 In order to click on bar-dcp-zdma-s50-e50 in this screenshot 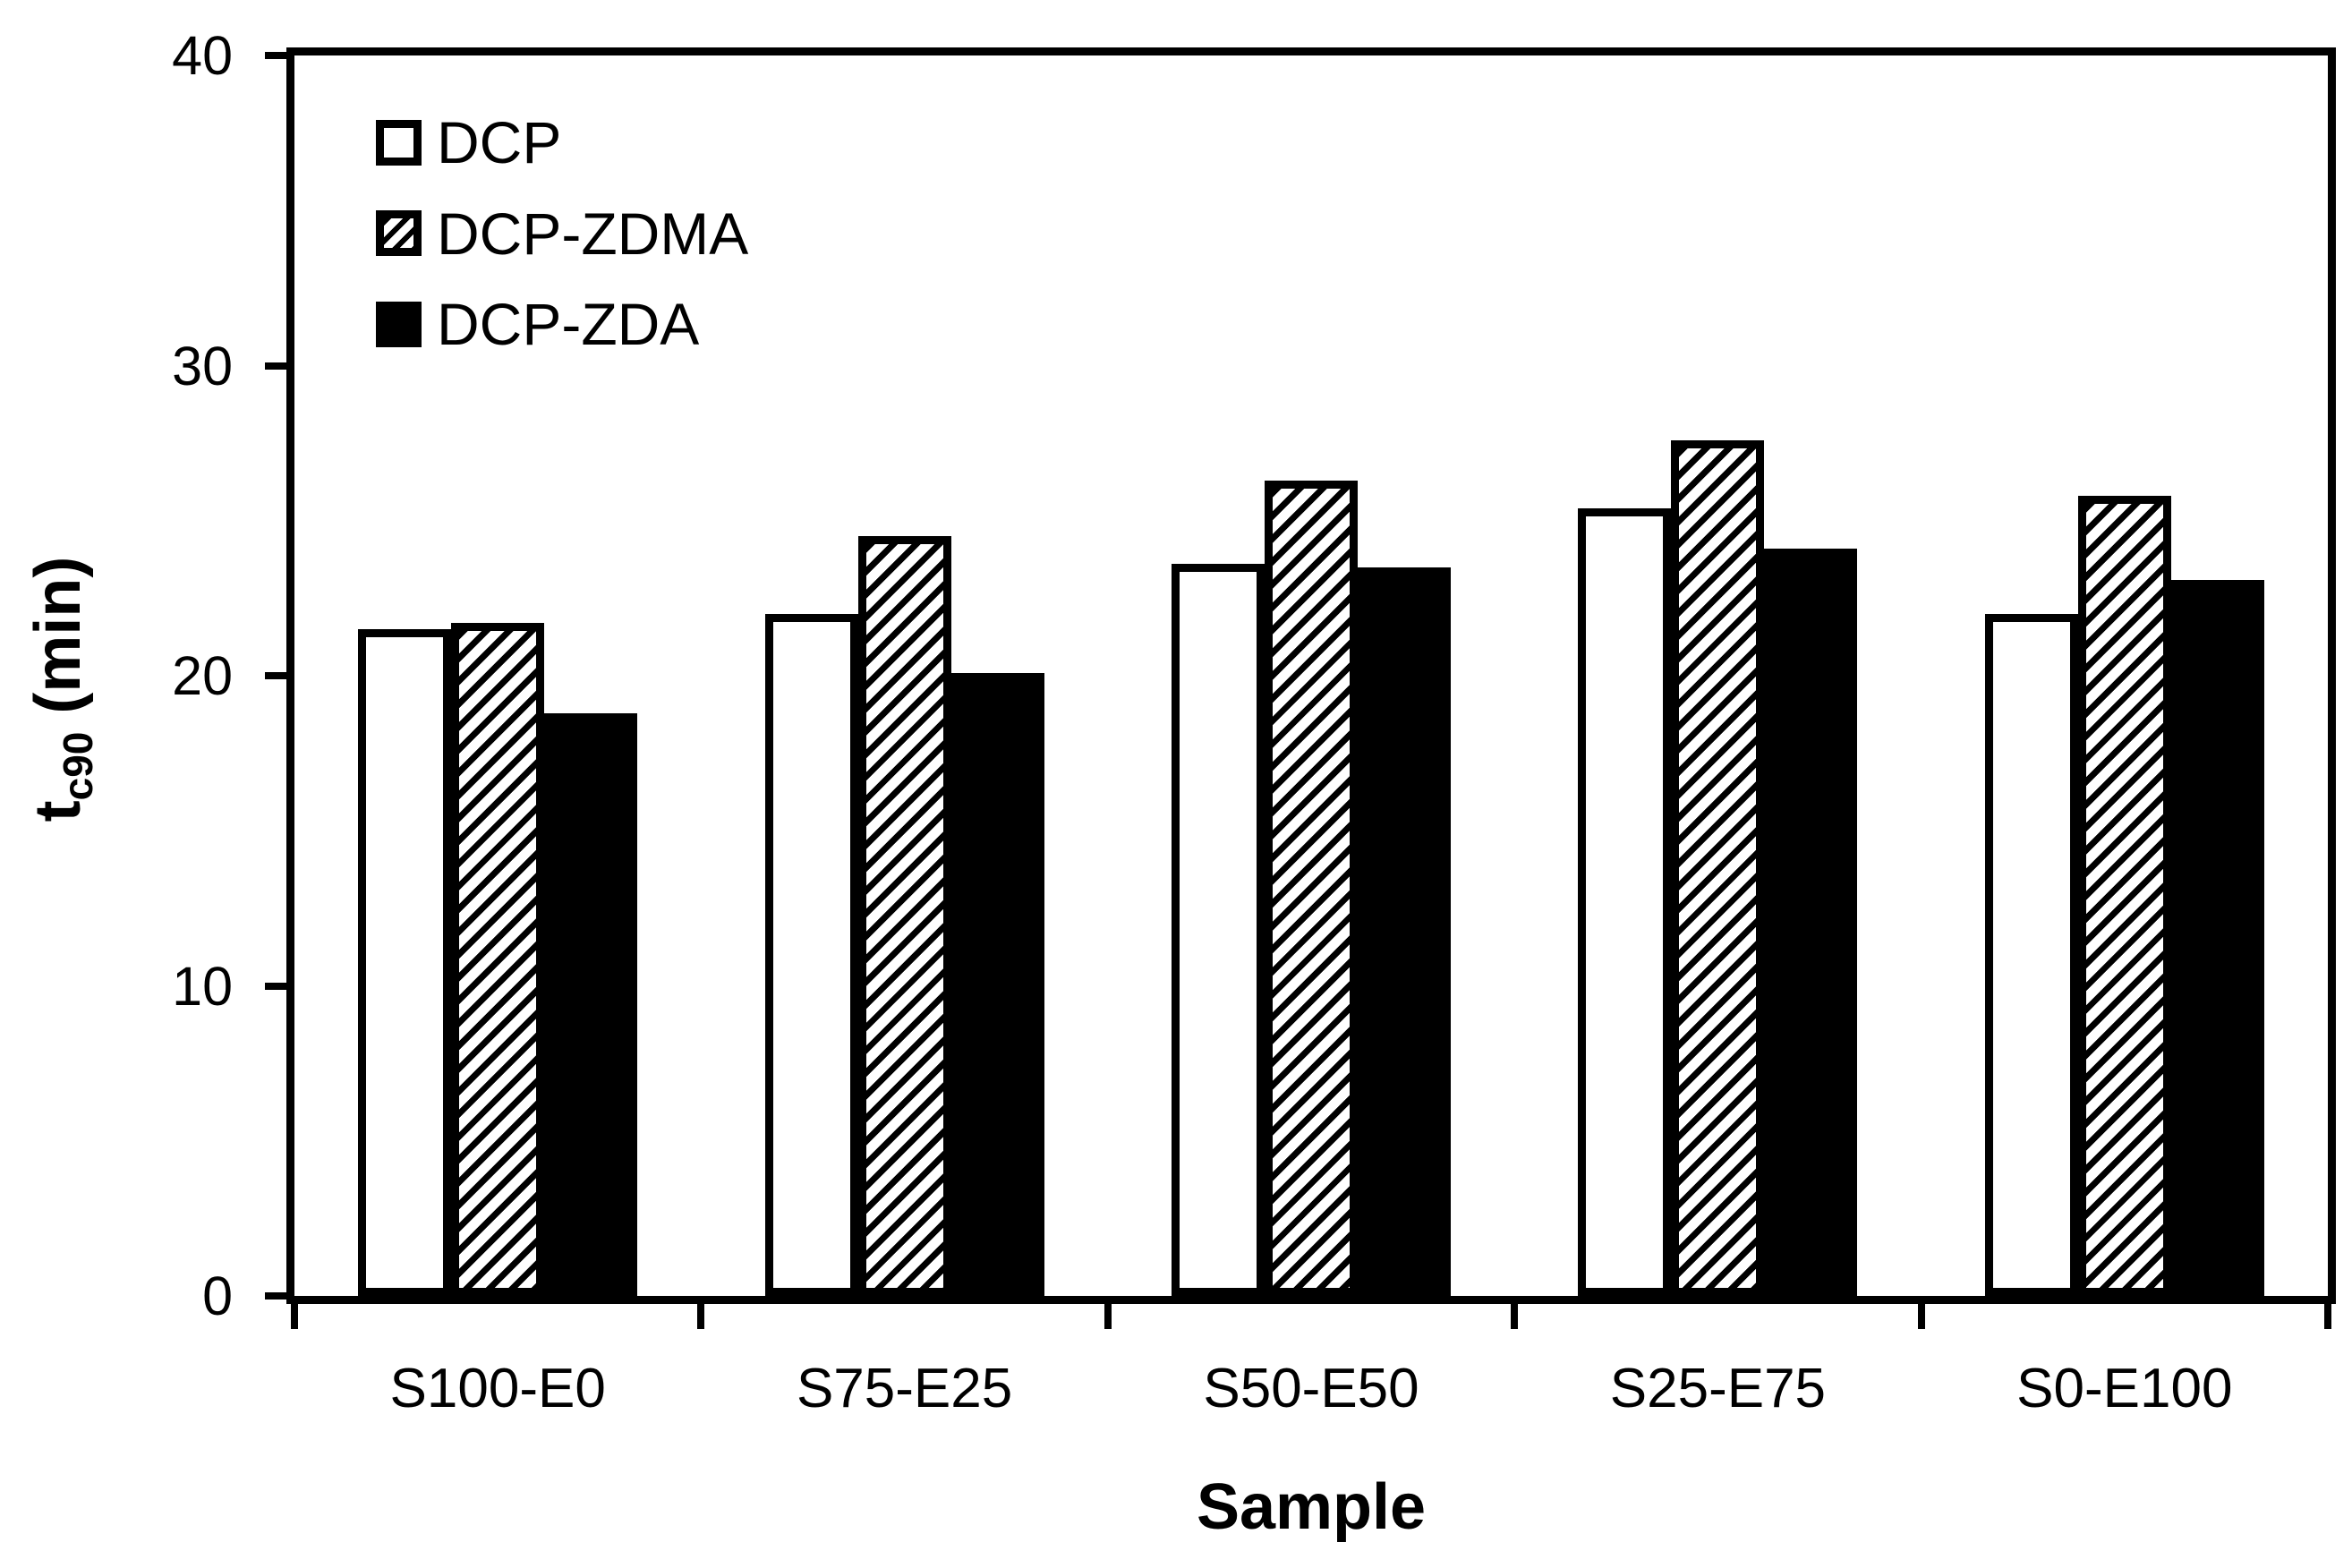, I will do `click(1311, 888)`.